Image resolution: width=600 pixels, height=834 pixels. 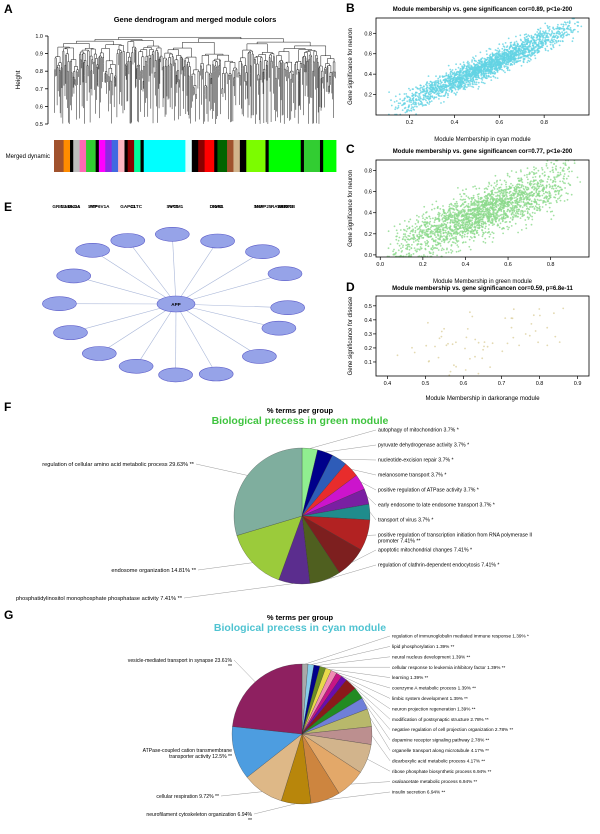 What do you see at coordinates (482, 140) in the screenshot?
I see `x-axis-label: Module Membership in cyan module` at bounding box center [482, 140].